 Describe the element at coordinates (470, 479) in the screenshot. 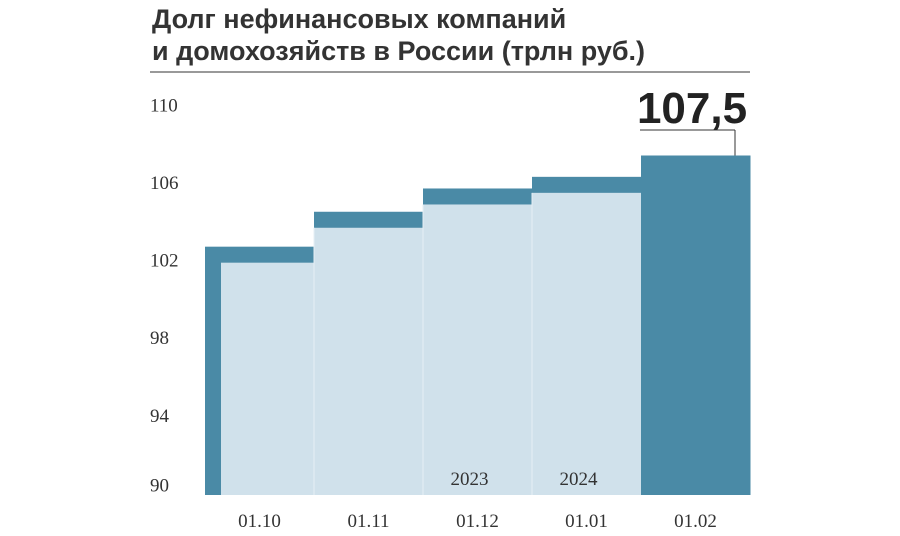

I see `year-label: 2023` at that location.